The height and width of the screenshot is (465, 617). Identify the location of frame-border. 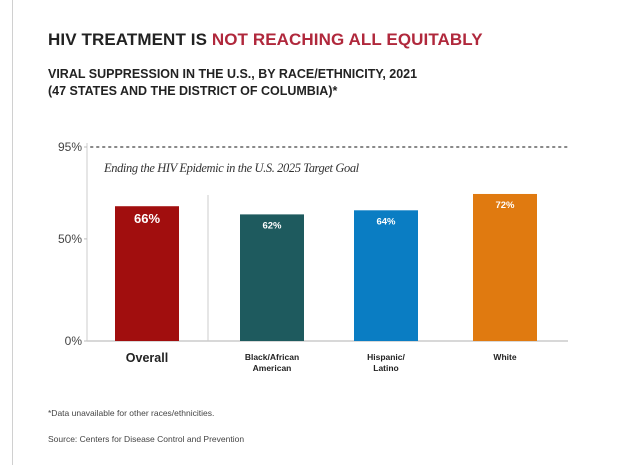
(12, 232).